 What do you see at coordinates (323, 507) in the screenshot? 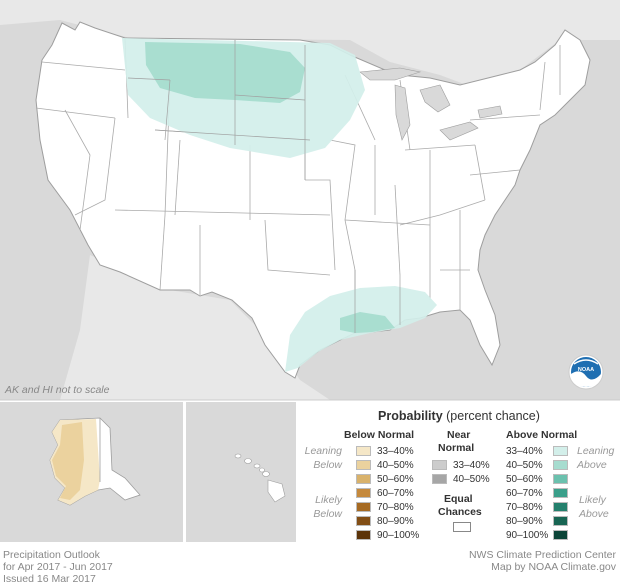
I see `likely-below-label: Likely Below` at bounding box center [323, 507].